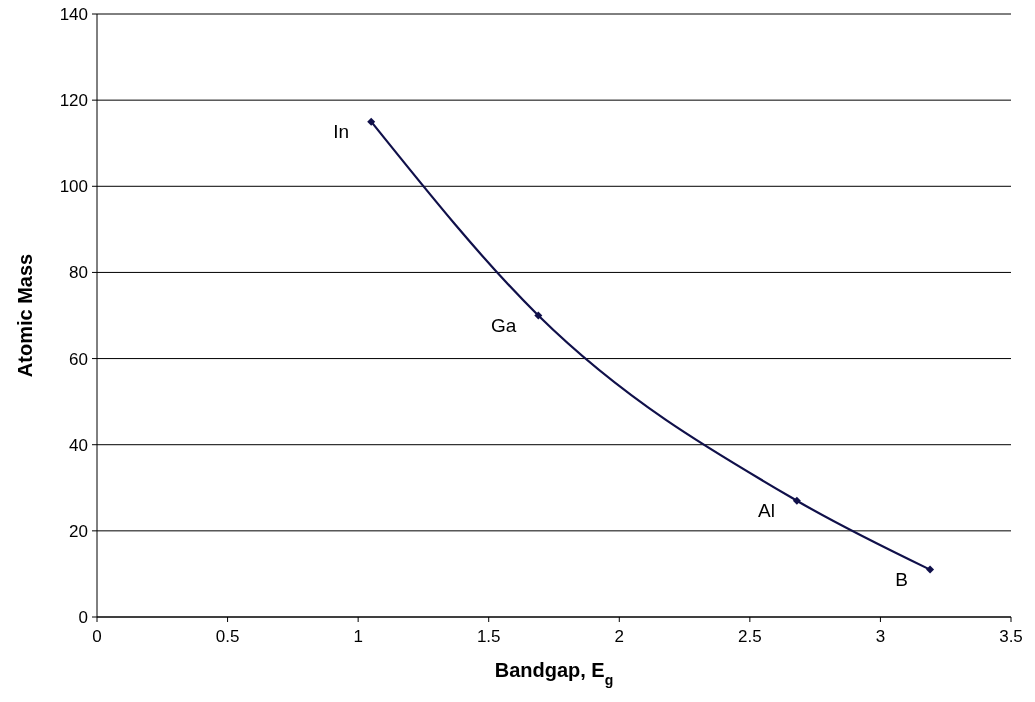  Describe the element at coordinates (1011, 636) in the screenshot. I see `x-tick-label: 3.5` at that location.